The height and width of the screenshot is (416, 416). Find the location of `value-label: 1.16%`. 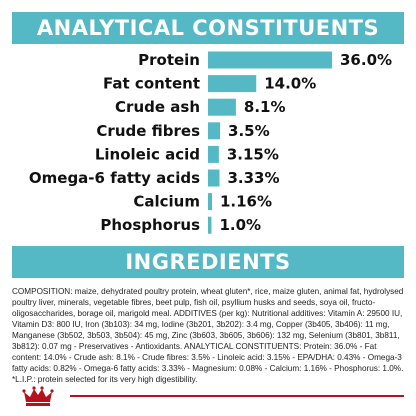

value-label: 1.16% is located at coordinates (246, 202).